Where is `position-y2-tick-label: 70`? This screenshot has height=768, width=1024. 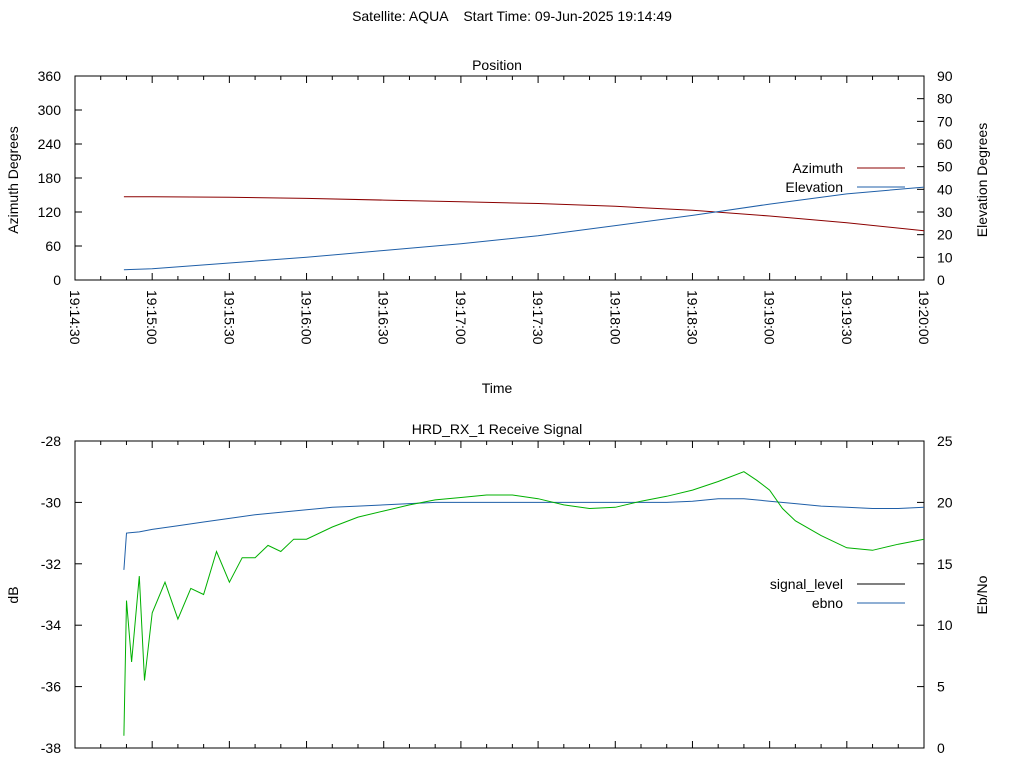 position-y2-tick-label: 70 is located at coordinates (945, 121).